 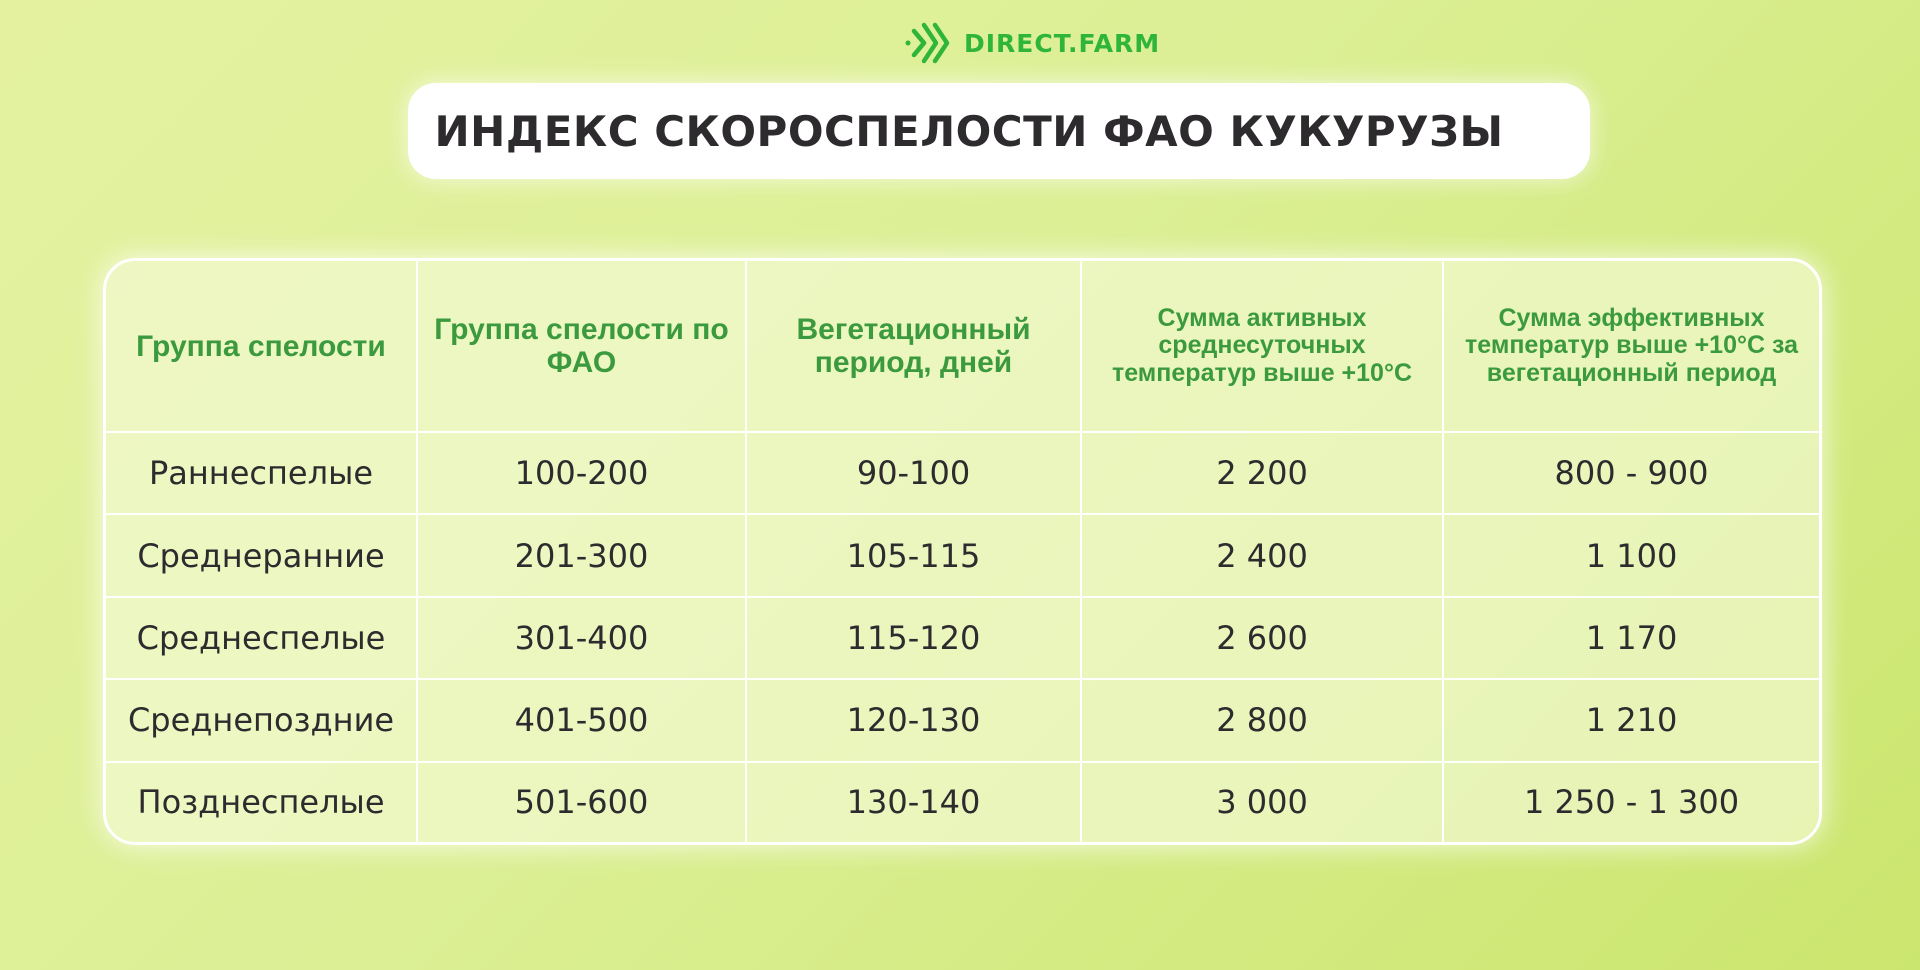 What do you see at coordinates (913, 801) in the screenshot?
I see `cell-period: 130-140` at bounding box center [913, 801].